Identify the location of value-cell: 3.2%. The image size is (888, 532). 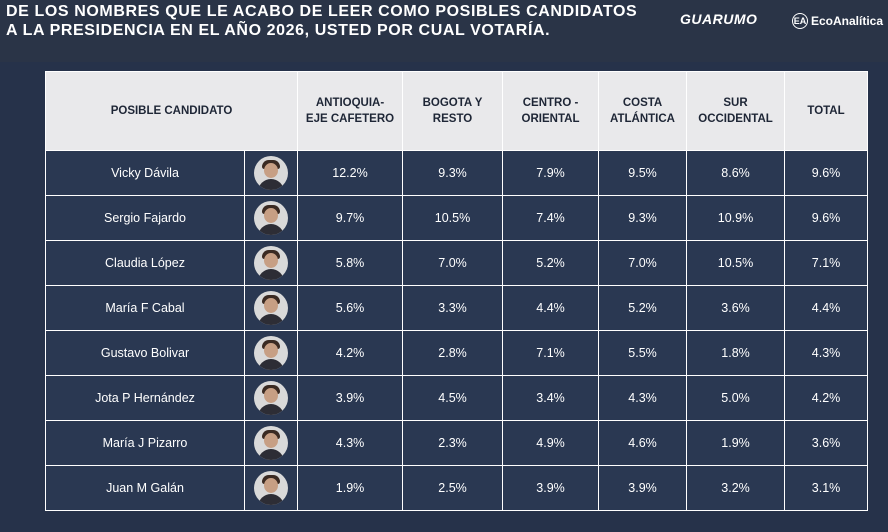
(736, 488).